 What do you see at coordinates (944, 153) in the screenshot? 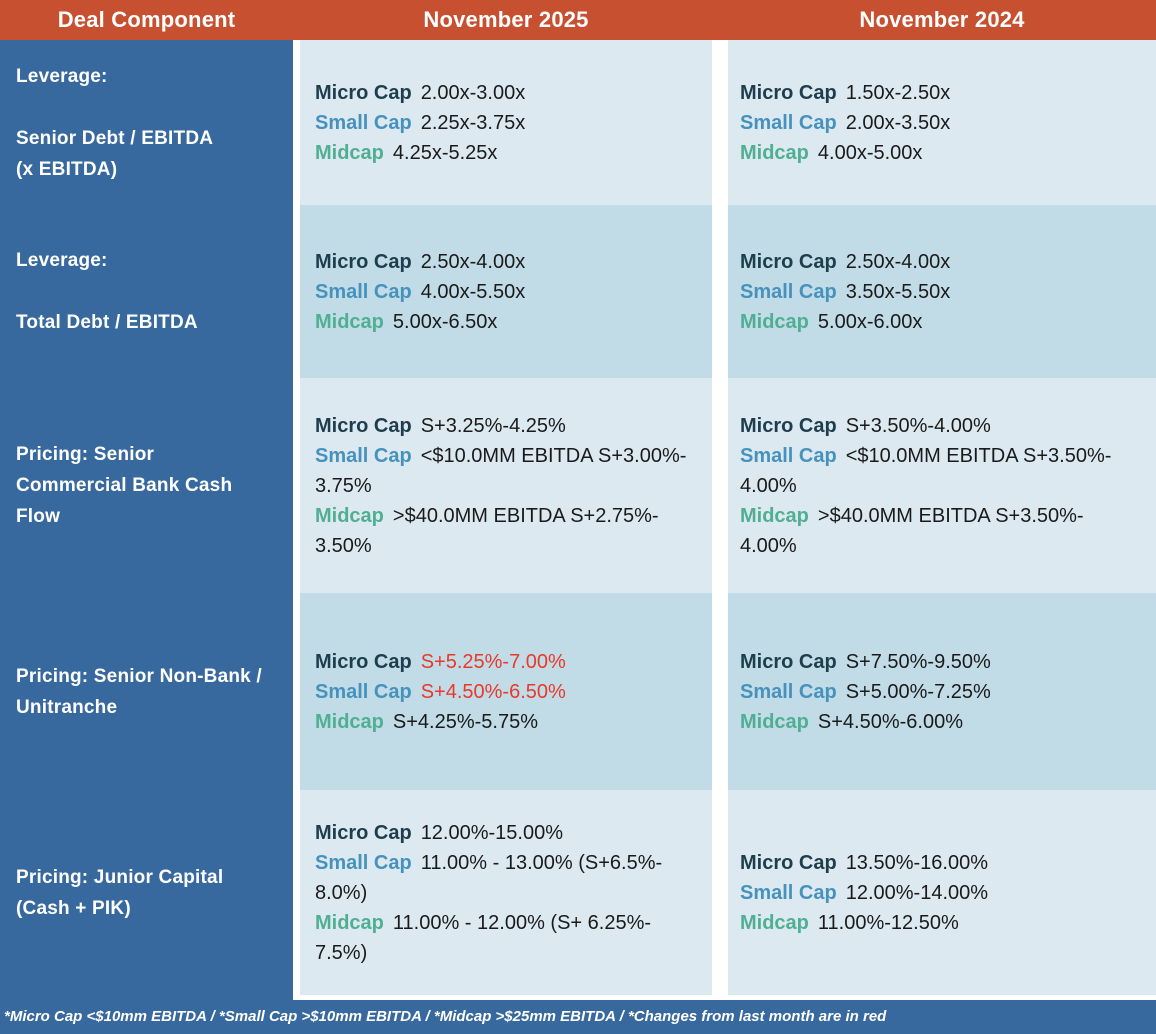
I see `data-line: Midcap 4.00x-5.00x` at bounding box center [944, 153].